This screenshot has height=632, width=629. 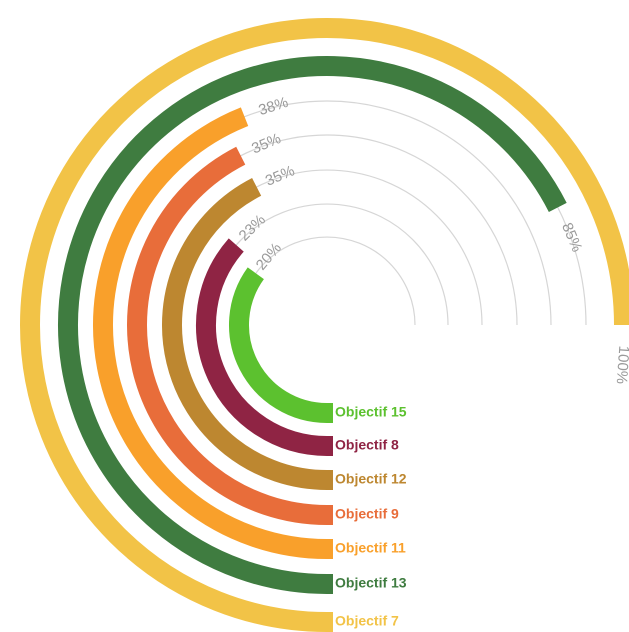 I want to click on value-label: 38%, so click(x=274, y=106).